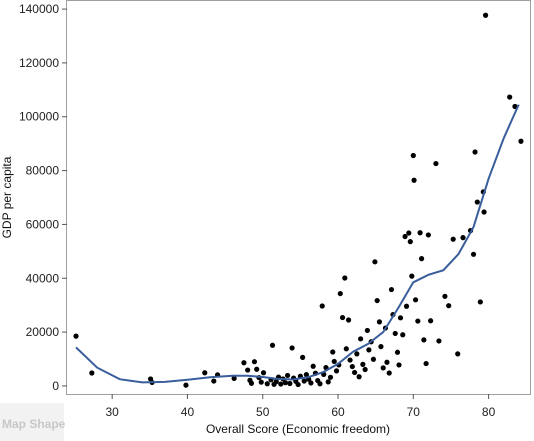  What do you see at coordinates (338, 412) in the screenshot?
I see `x-tick-label: 60` at bounding box center [338, 412].